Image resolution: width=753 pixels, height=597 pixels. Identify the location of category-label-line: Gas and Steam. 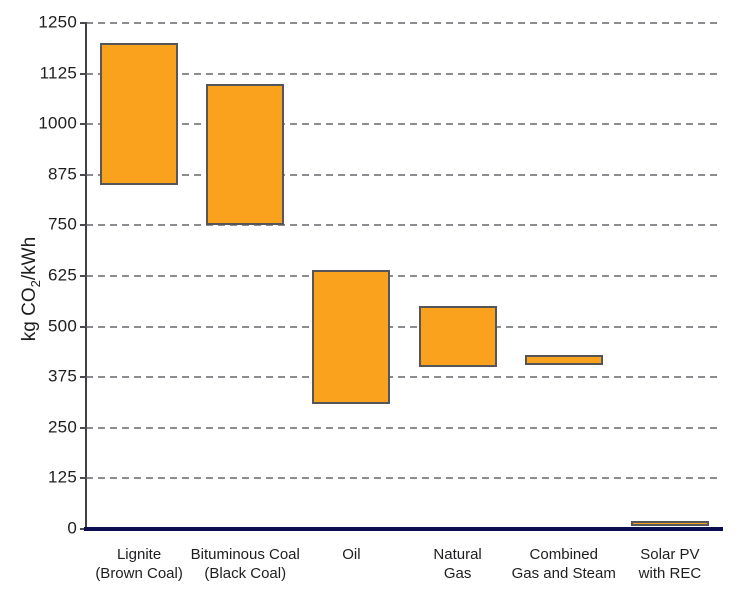
(563, 573).